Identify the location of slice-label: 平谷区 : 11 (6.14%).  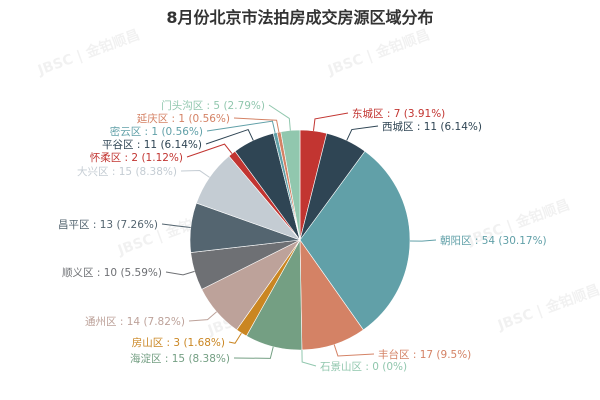
(152, 145).